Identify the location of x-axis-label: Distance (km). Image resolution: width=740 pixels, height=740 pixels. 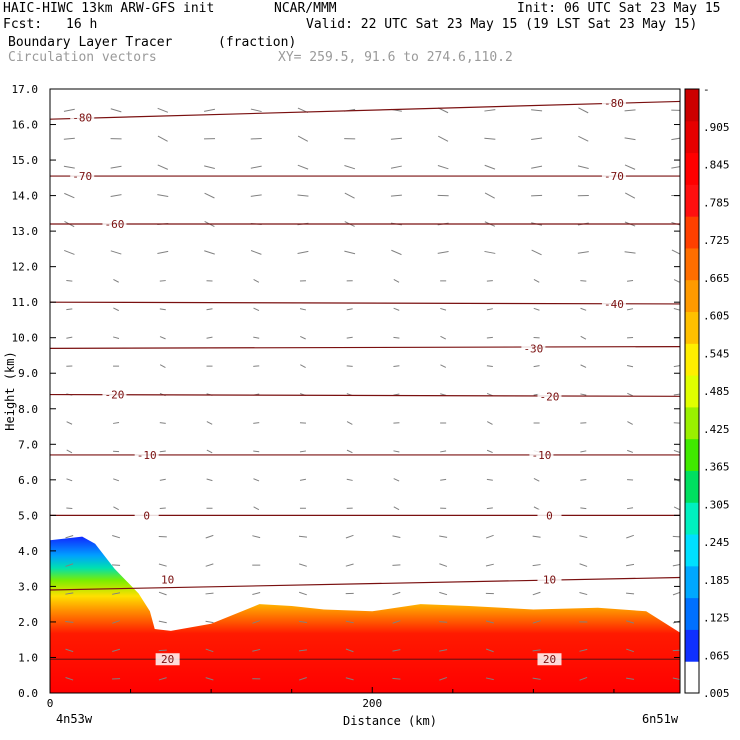
(390, 721).